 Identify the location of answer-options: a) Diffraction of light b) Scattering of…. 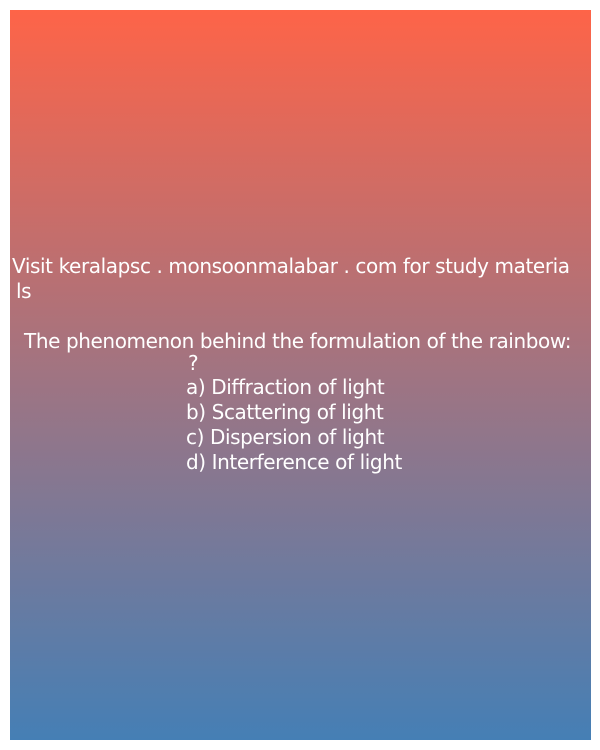
(294, 425).